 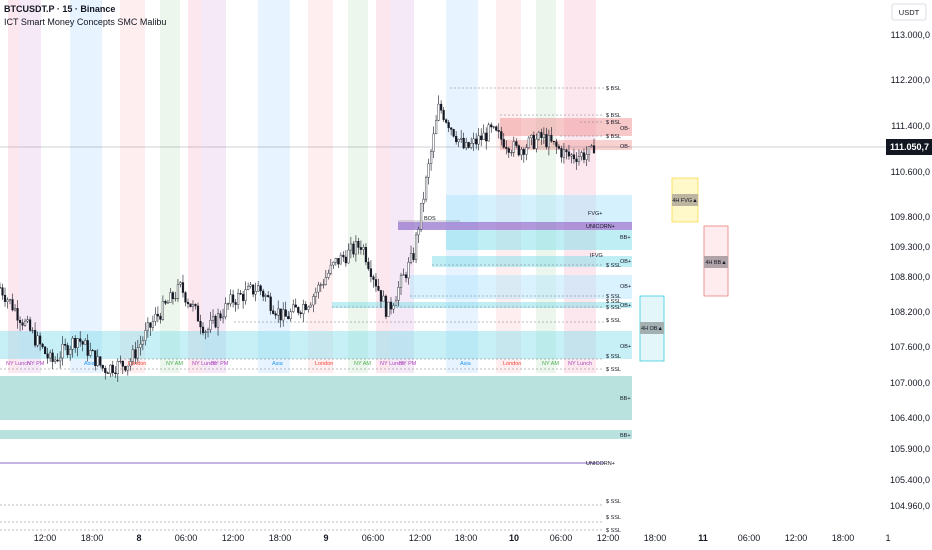 What do you see at coordinates (595, 214) in the screenshot?
I see `zone-label: FVG+` at bounding box center [595, 214].